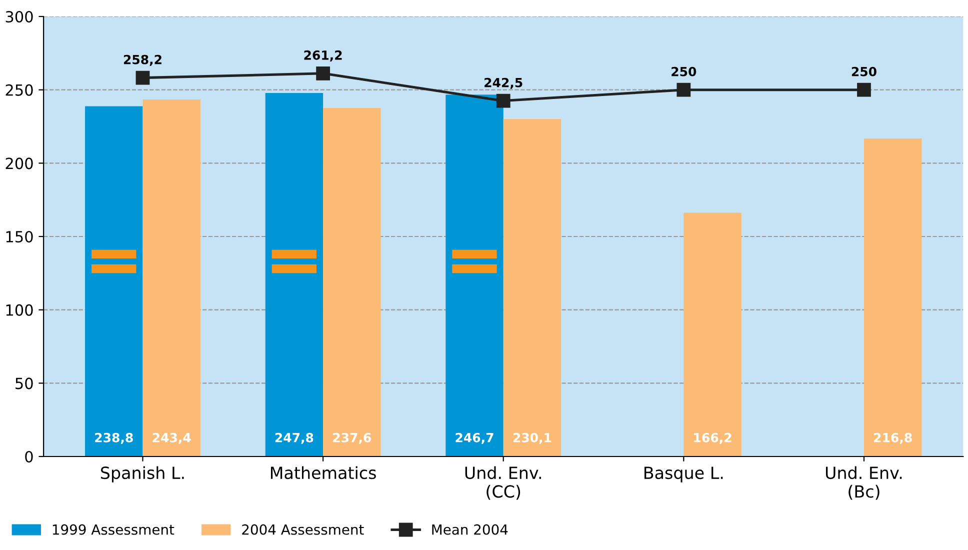  What do you see at coordinates (503, 483) in the screenshot?
I see `x-tick-label: Und. Env. (CC)` at bounding box center [503, 483].